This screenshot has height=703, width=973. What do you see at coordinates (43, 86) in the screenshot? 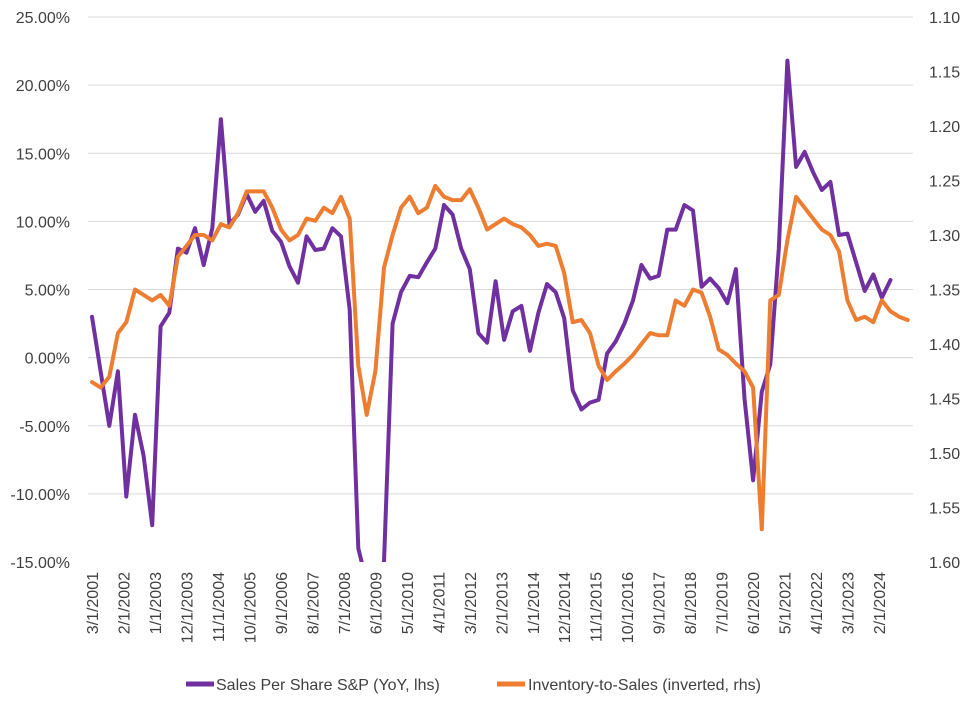
I see `left-axis-tick-label: 20.00%` at bounding box center [43, 86].